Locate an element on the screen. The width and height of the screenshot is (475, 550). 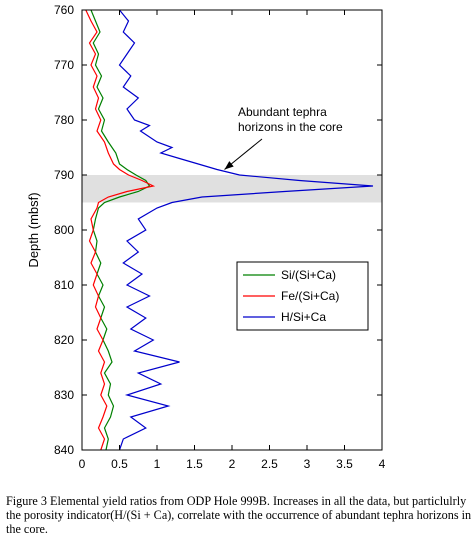
y-tick-label: 790 is located at coordinates (64, 175).